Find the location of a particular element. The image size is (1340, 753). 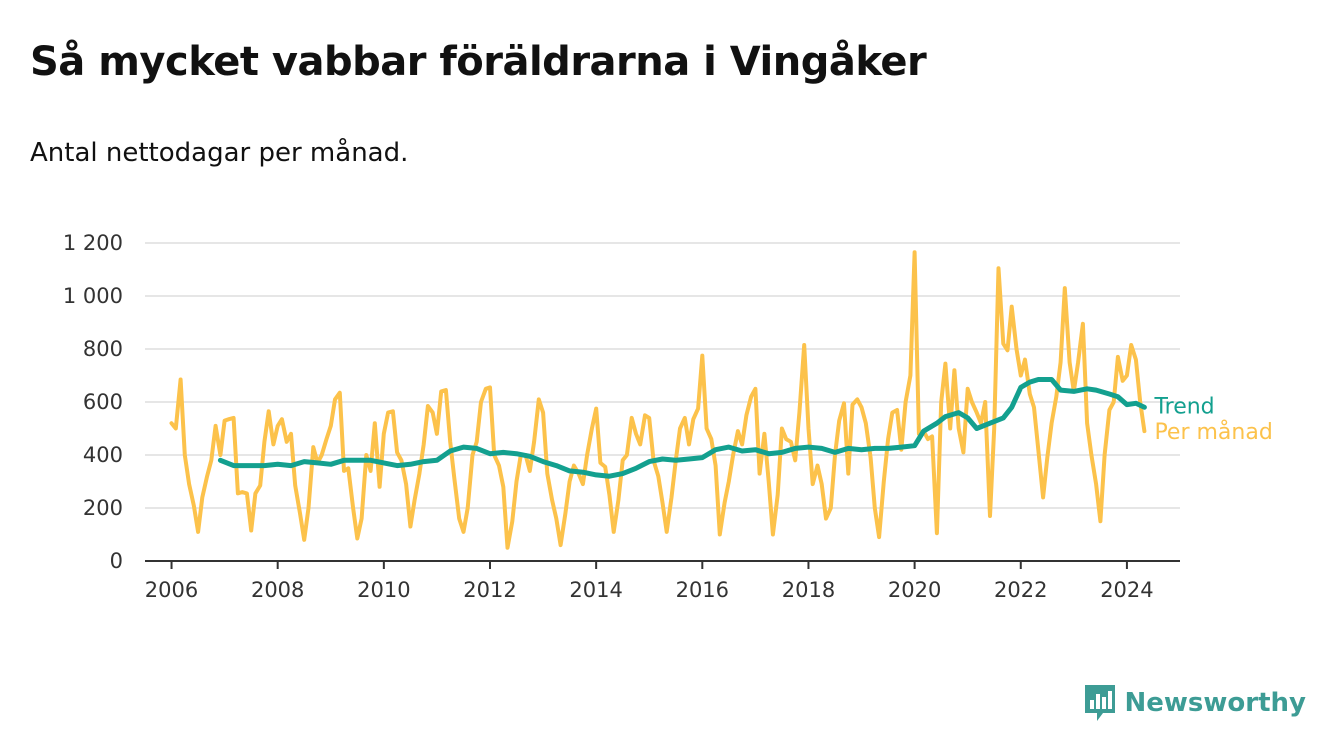

y-tick-label: 1 000 is located at coordinates (93, 296).